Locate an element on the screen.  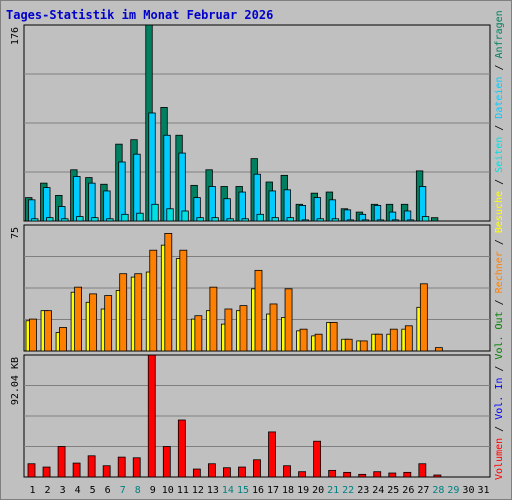
legend-entry: Vol. Out is located at coordinates (499, 335).